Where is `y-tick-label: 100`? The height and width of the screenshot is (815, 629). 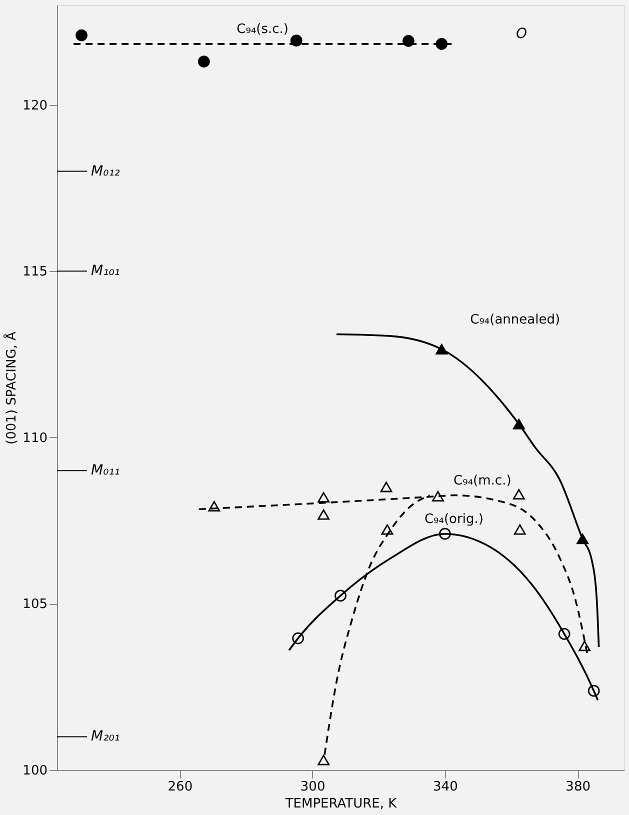
y-tick-label: 100 is located at coordinates (35, 771).